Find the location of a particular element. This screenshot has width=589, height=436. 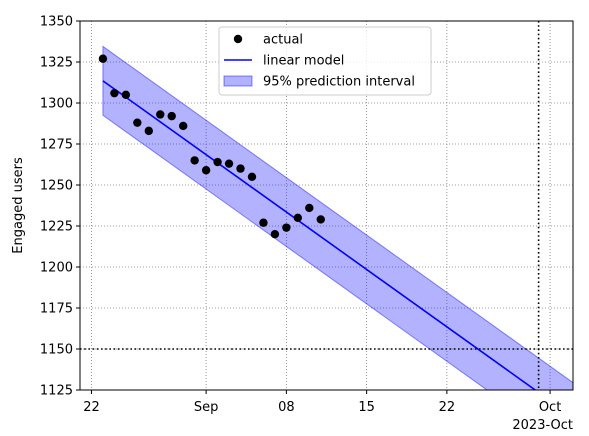

y-tick-label: 1350 is located at coordinates (56, 22).